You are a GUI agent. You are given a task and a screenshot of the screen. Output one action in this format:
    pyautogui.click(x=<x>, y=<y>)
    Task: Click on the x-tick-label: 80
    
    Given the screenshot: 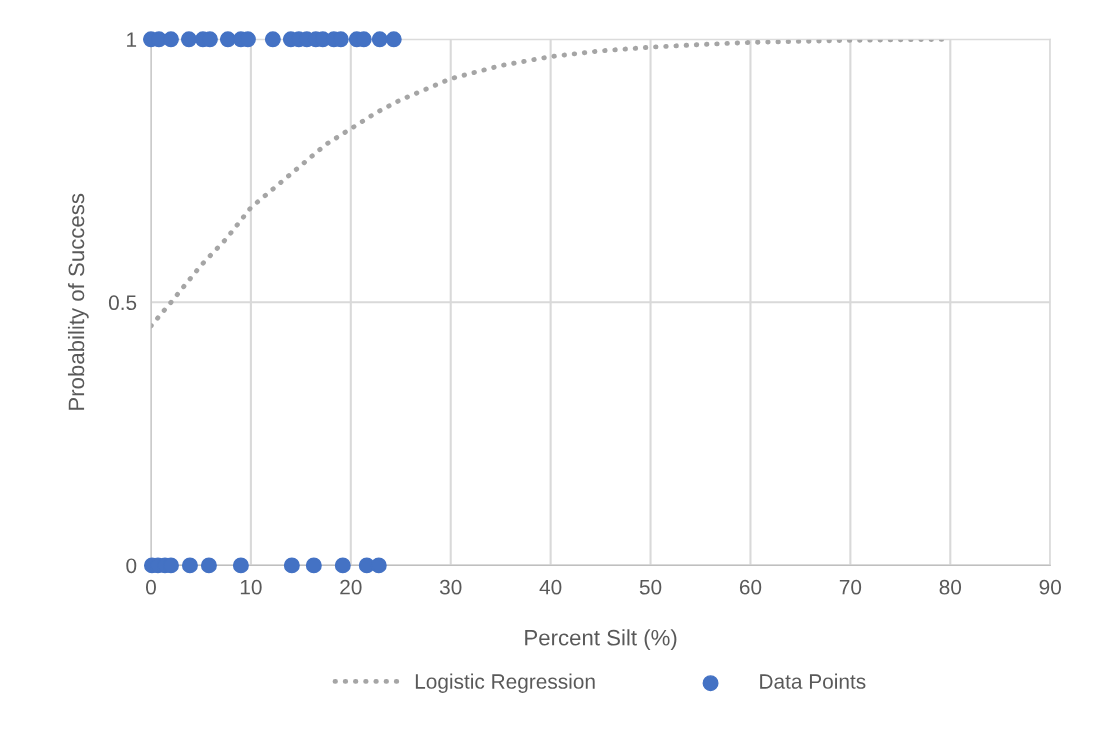 What is the action you would take?
    pyautogui.click(x=950, y=587)
    